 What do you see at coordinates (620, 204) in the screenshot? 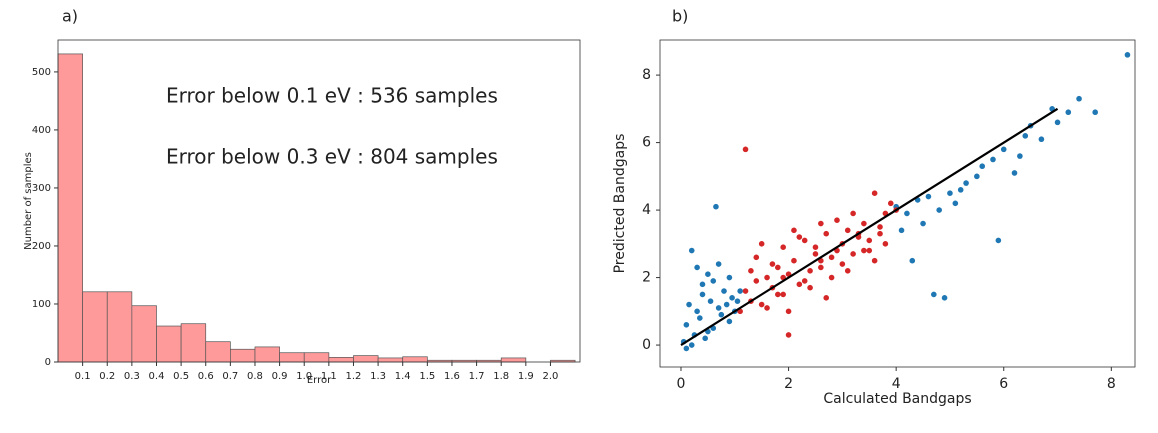
I see `y-axis-label: Predicted Bandgaps` at bounding box center [620, 204].